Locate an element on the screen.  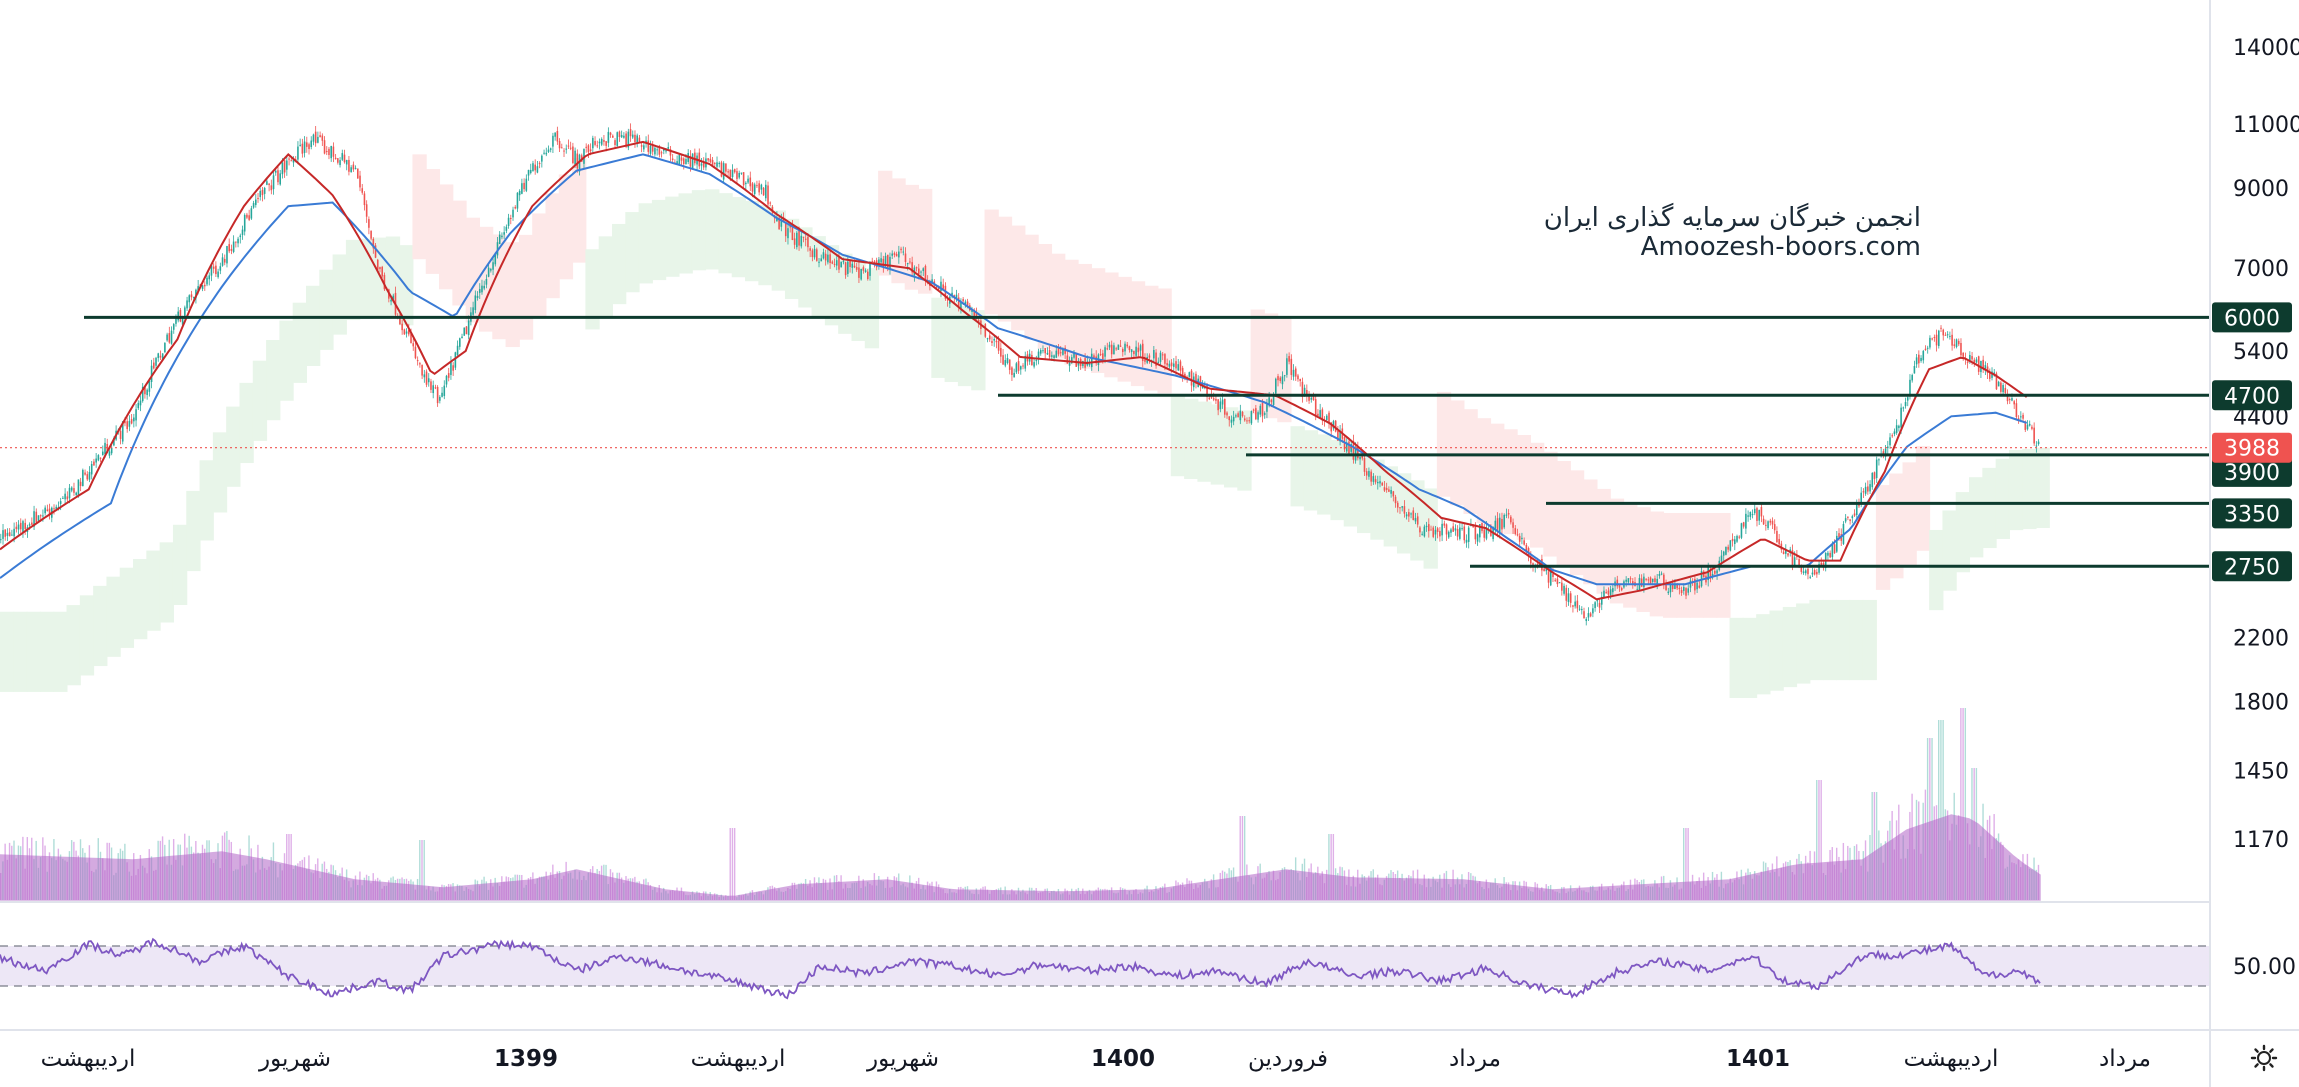
price-tick-label: 5400 is located at coordinates (2261, 352).